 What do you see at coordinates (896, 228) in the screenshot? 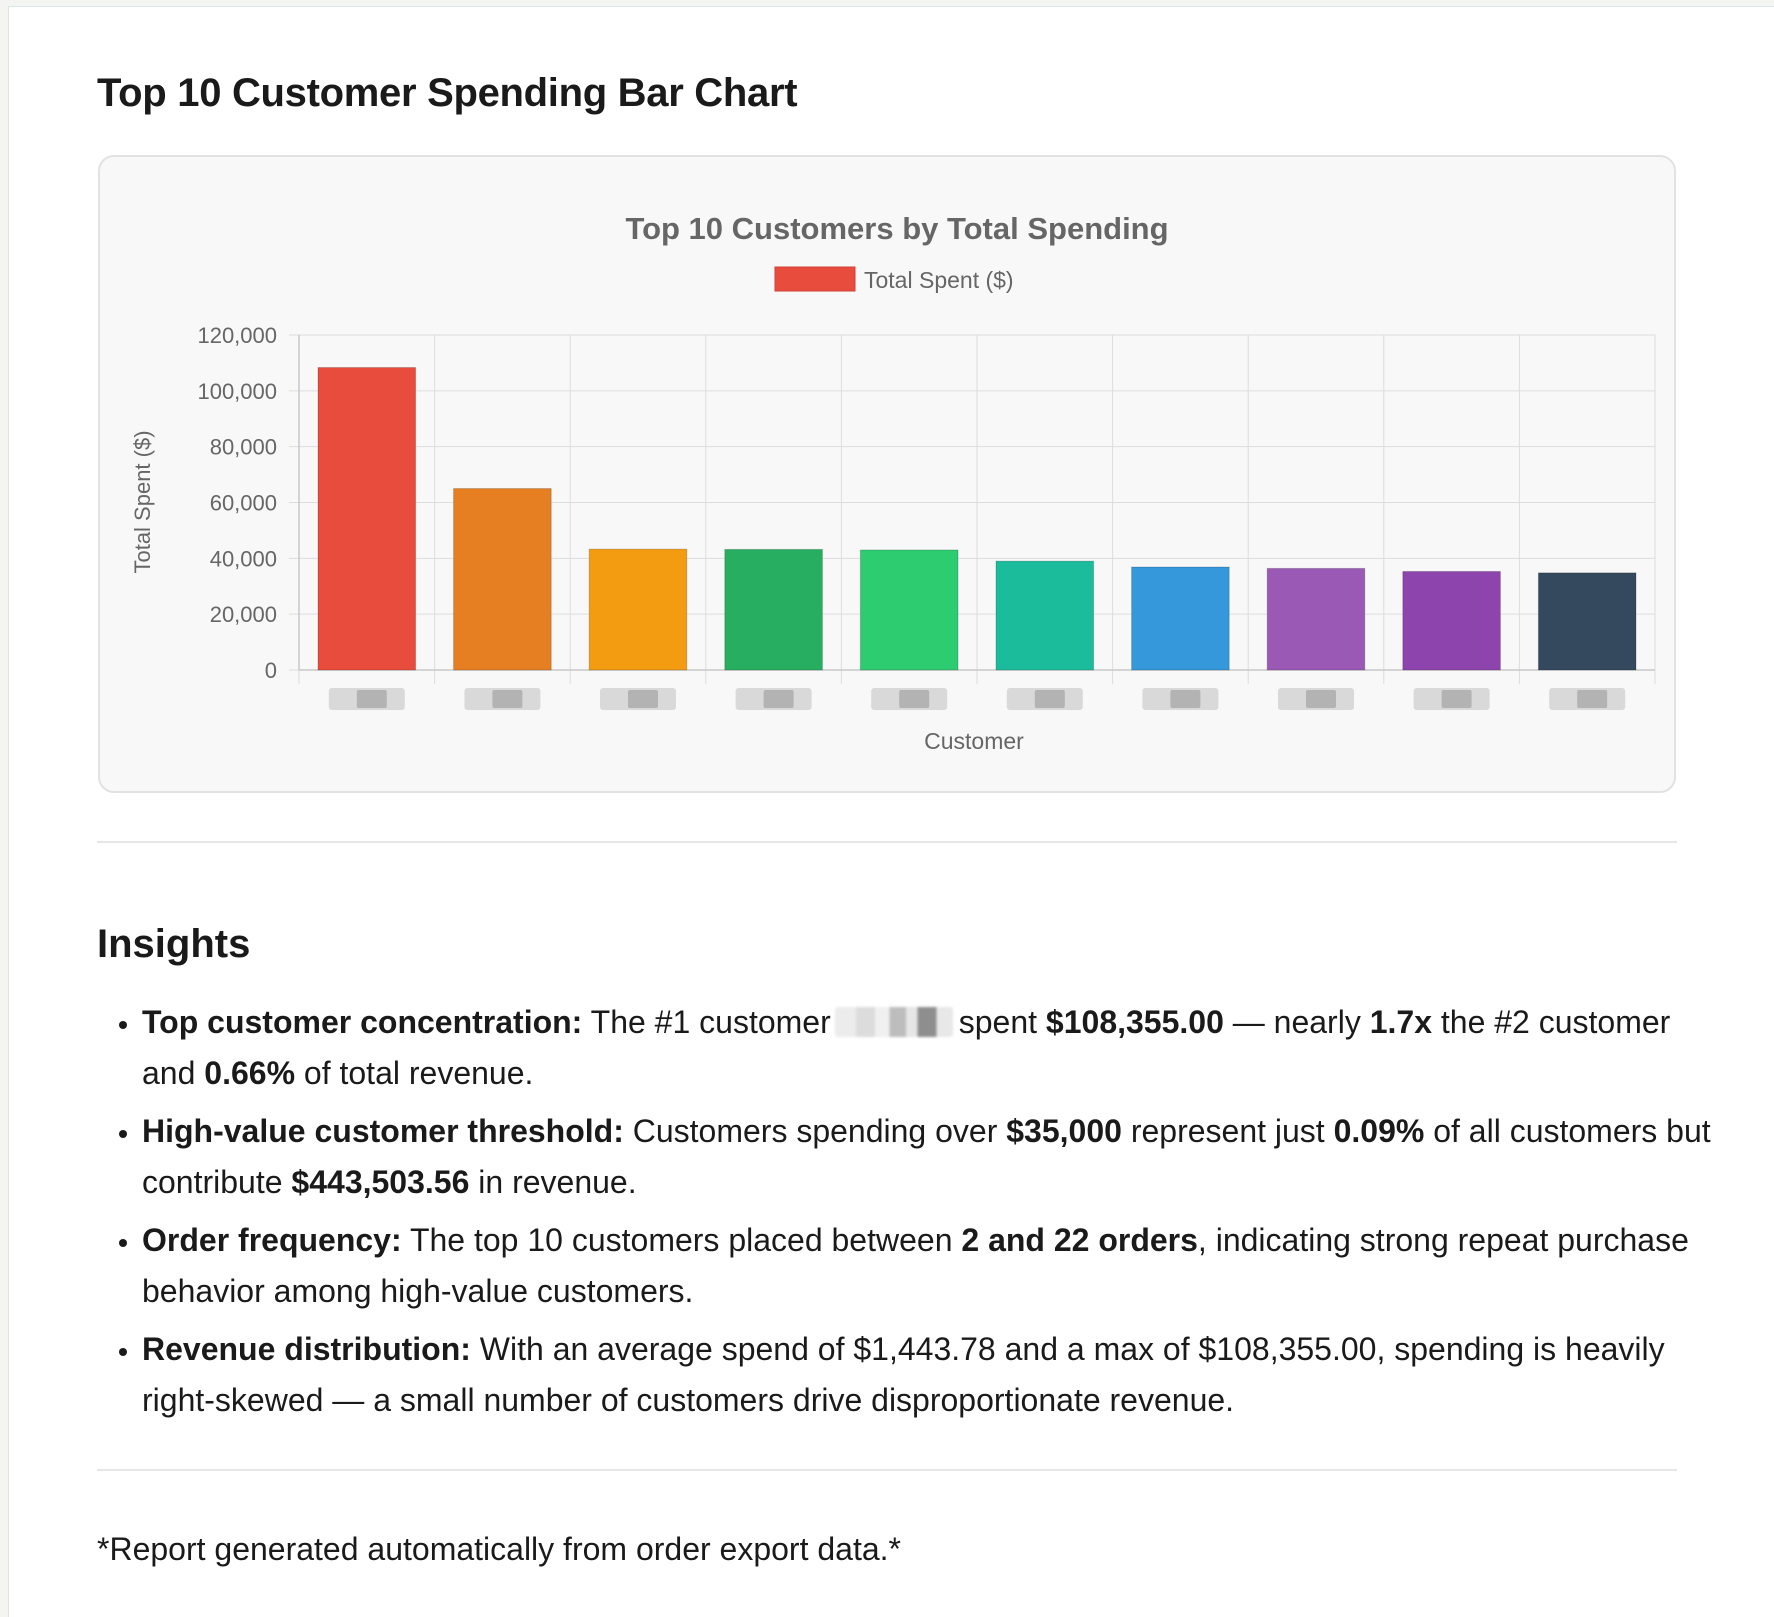
I see `chart-title: Top 10 Customers by Total Spending` at bounding box center [896, 228].